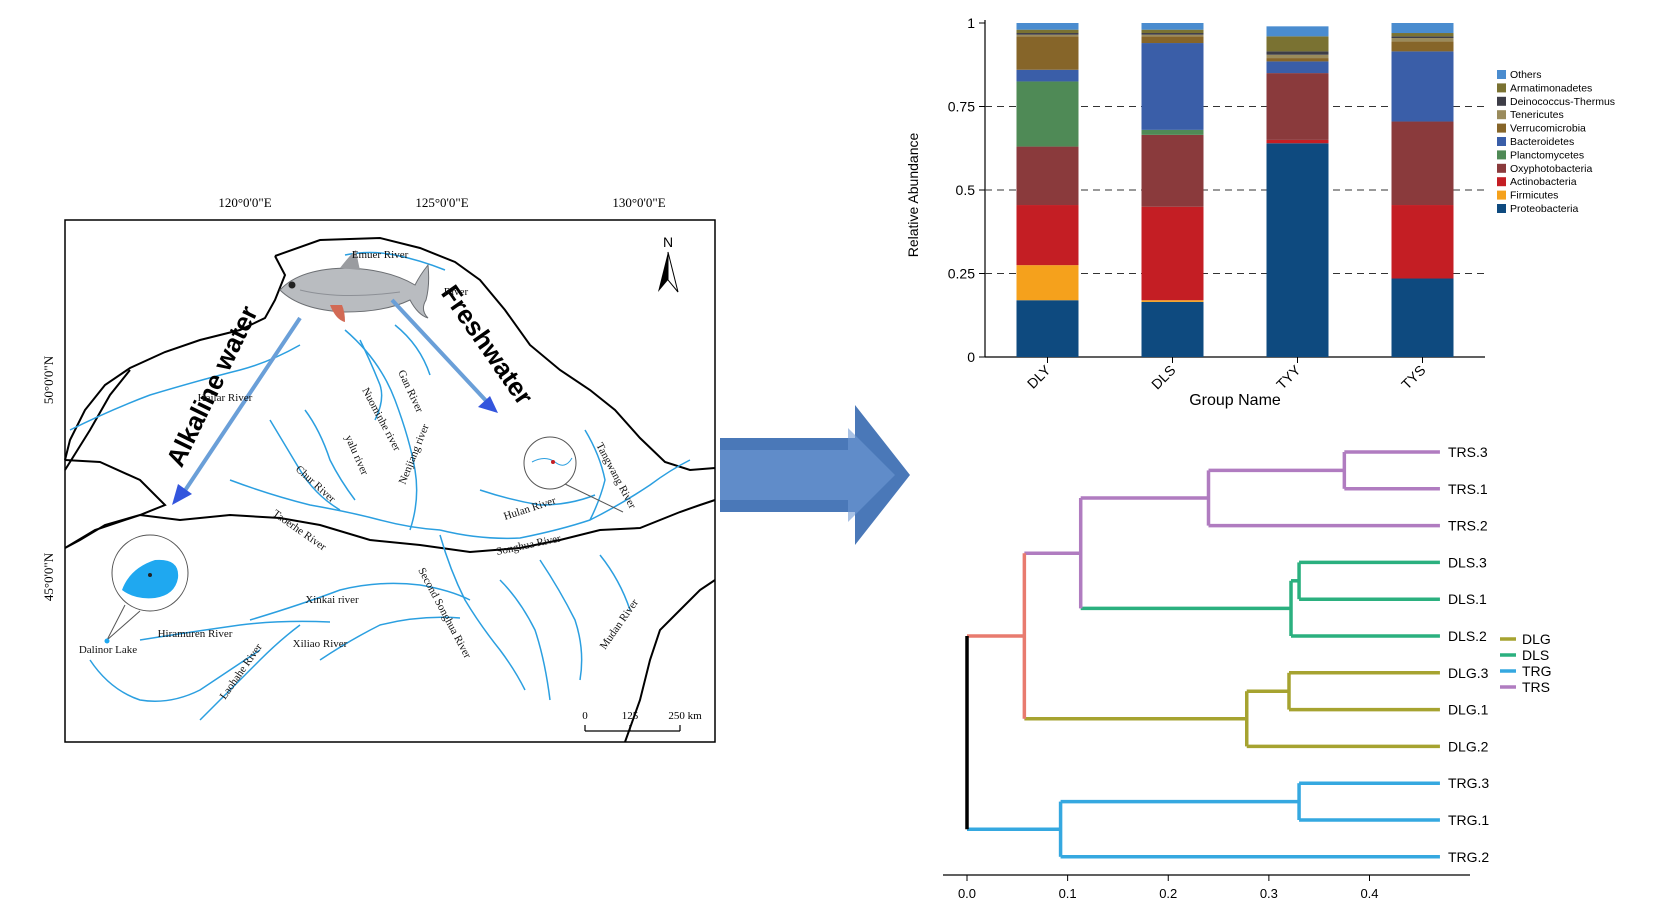 The width and height of the screenshot is (1655, 914). I want to click on river-label: Hiramuren River, so click(195, 634).